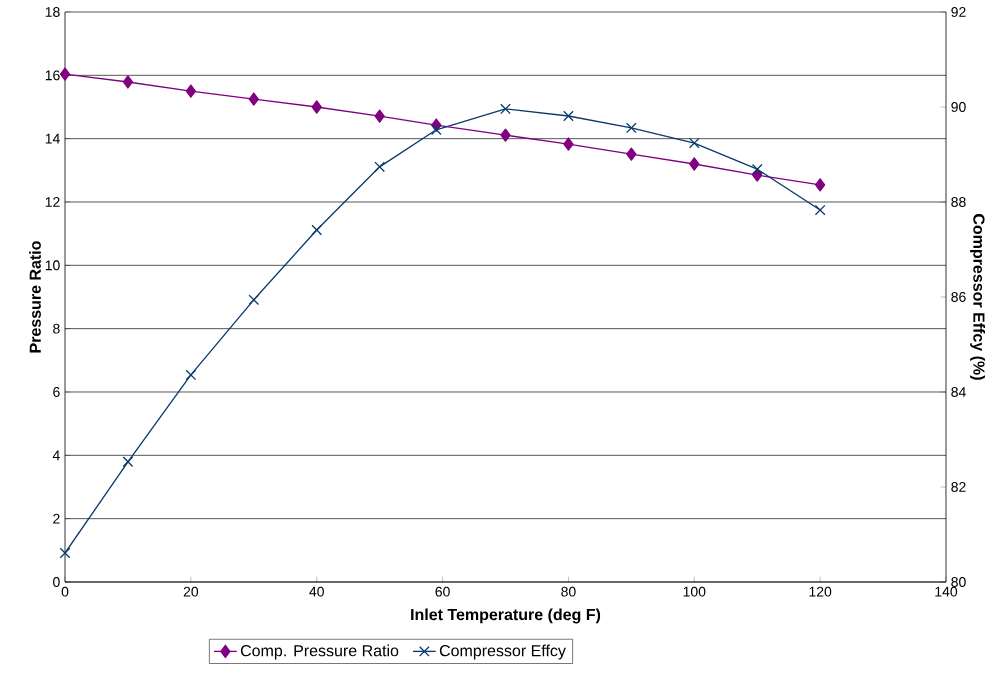 Image resolution: width=1004 pixels, height=684 pixels. Describe the element at coordinates (958, 12) in the screenshot. I see `y2-tick-label: 92` at that location.